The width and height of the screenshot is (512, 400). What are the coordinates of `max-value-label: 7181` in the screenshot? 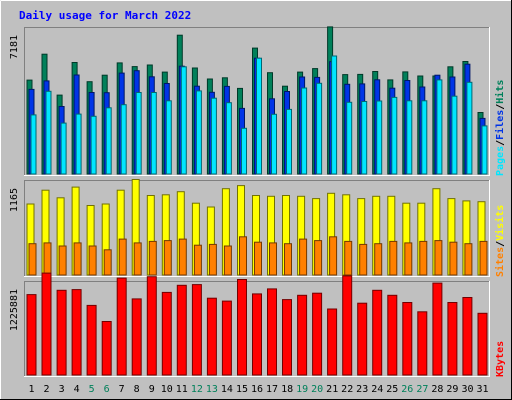 It's located at (14, 47).